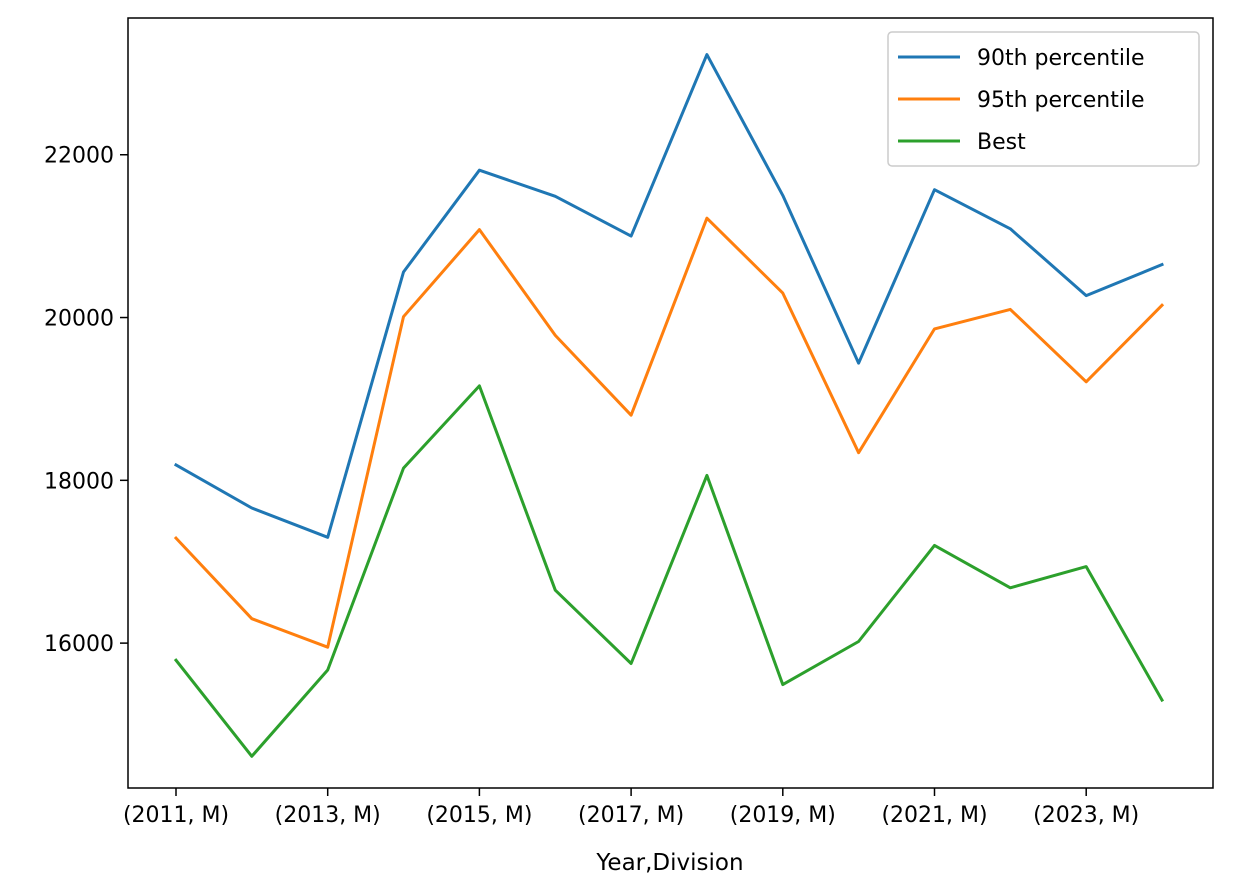 The height and width of the screenshot is (896, 1233). What do you see at coordinates (1061, 58) in the screenshot?
I see `legend-label-0: 90th percentile` at bounding box center [1061, 58].